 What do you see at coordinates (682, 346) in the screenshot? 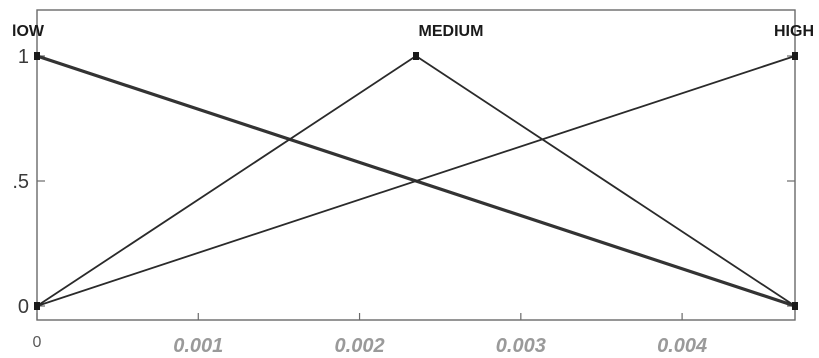
I see `x-tick-label: 0.004` at bounding box center [682, 346].